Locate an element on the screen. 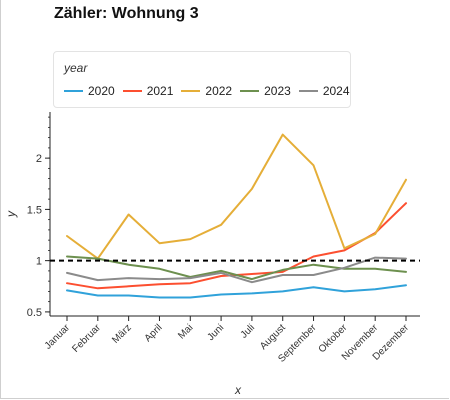 The image size is (450, 400). y-tick-label: 2 is located at coordinates (39, 159).